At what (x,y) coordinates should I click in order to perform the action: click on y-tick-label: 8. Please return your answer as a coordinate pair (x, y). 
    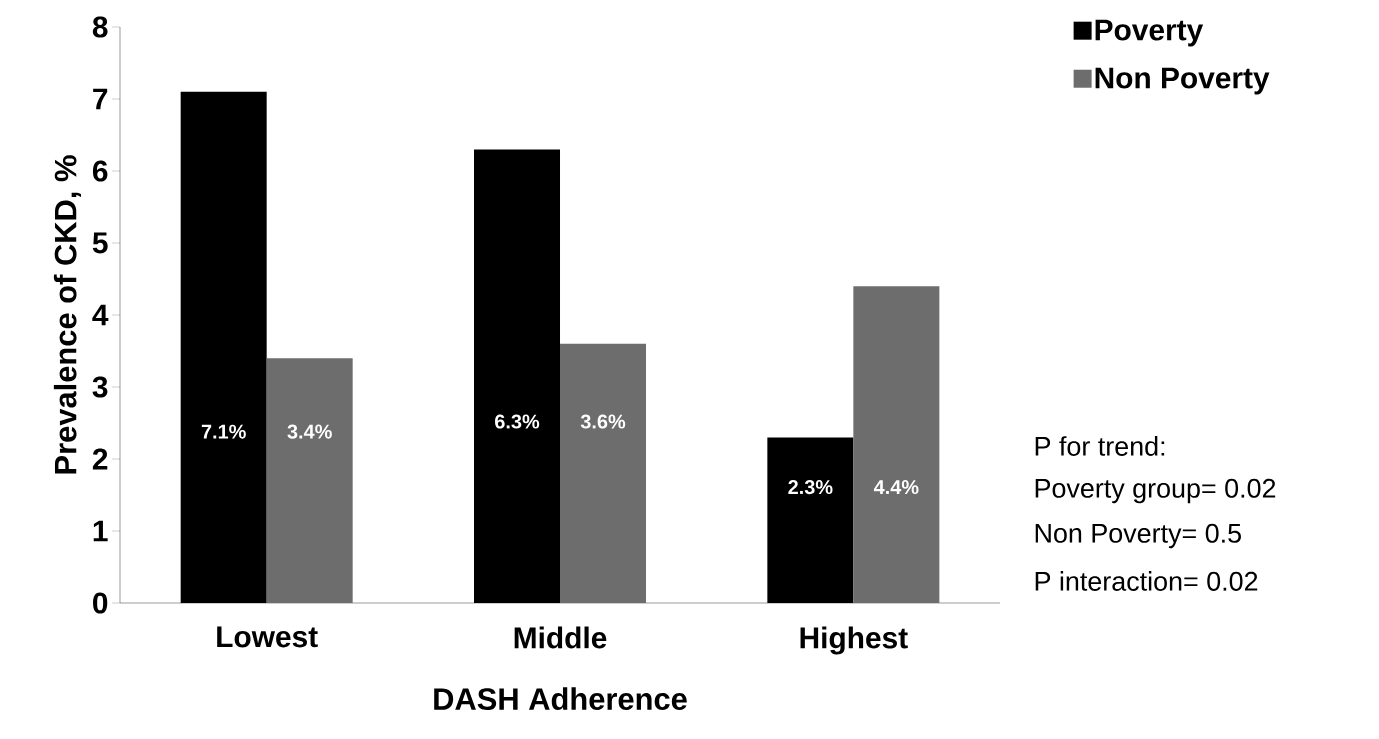
    Looking at the image, I should click on (100, 27).